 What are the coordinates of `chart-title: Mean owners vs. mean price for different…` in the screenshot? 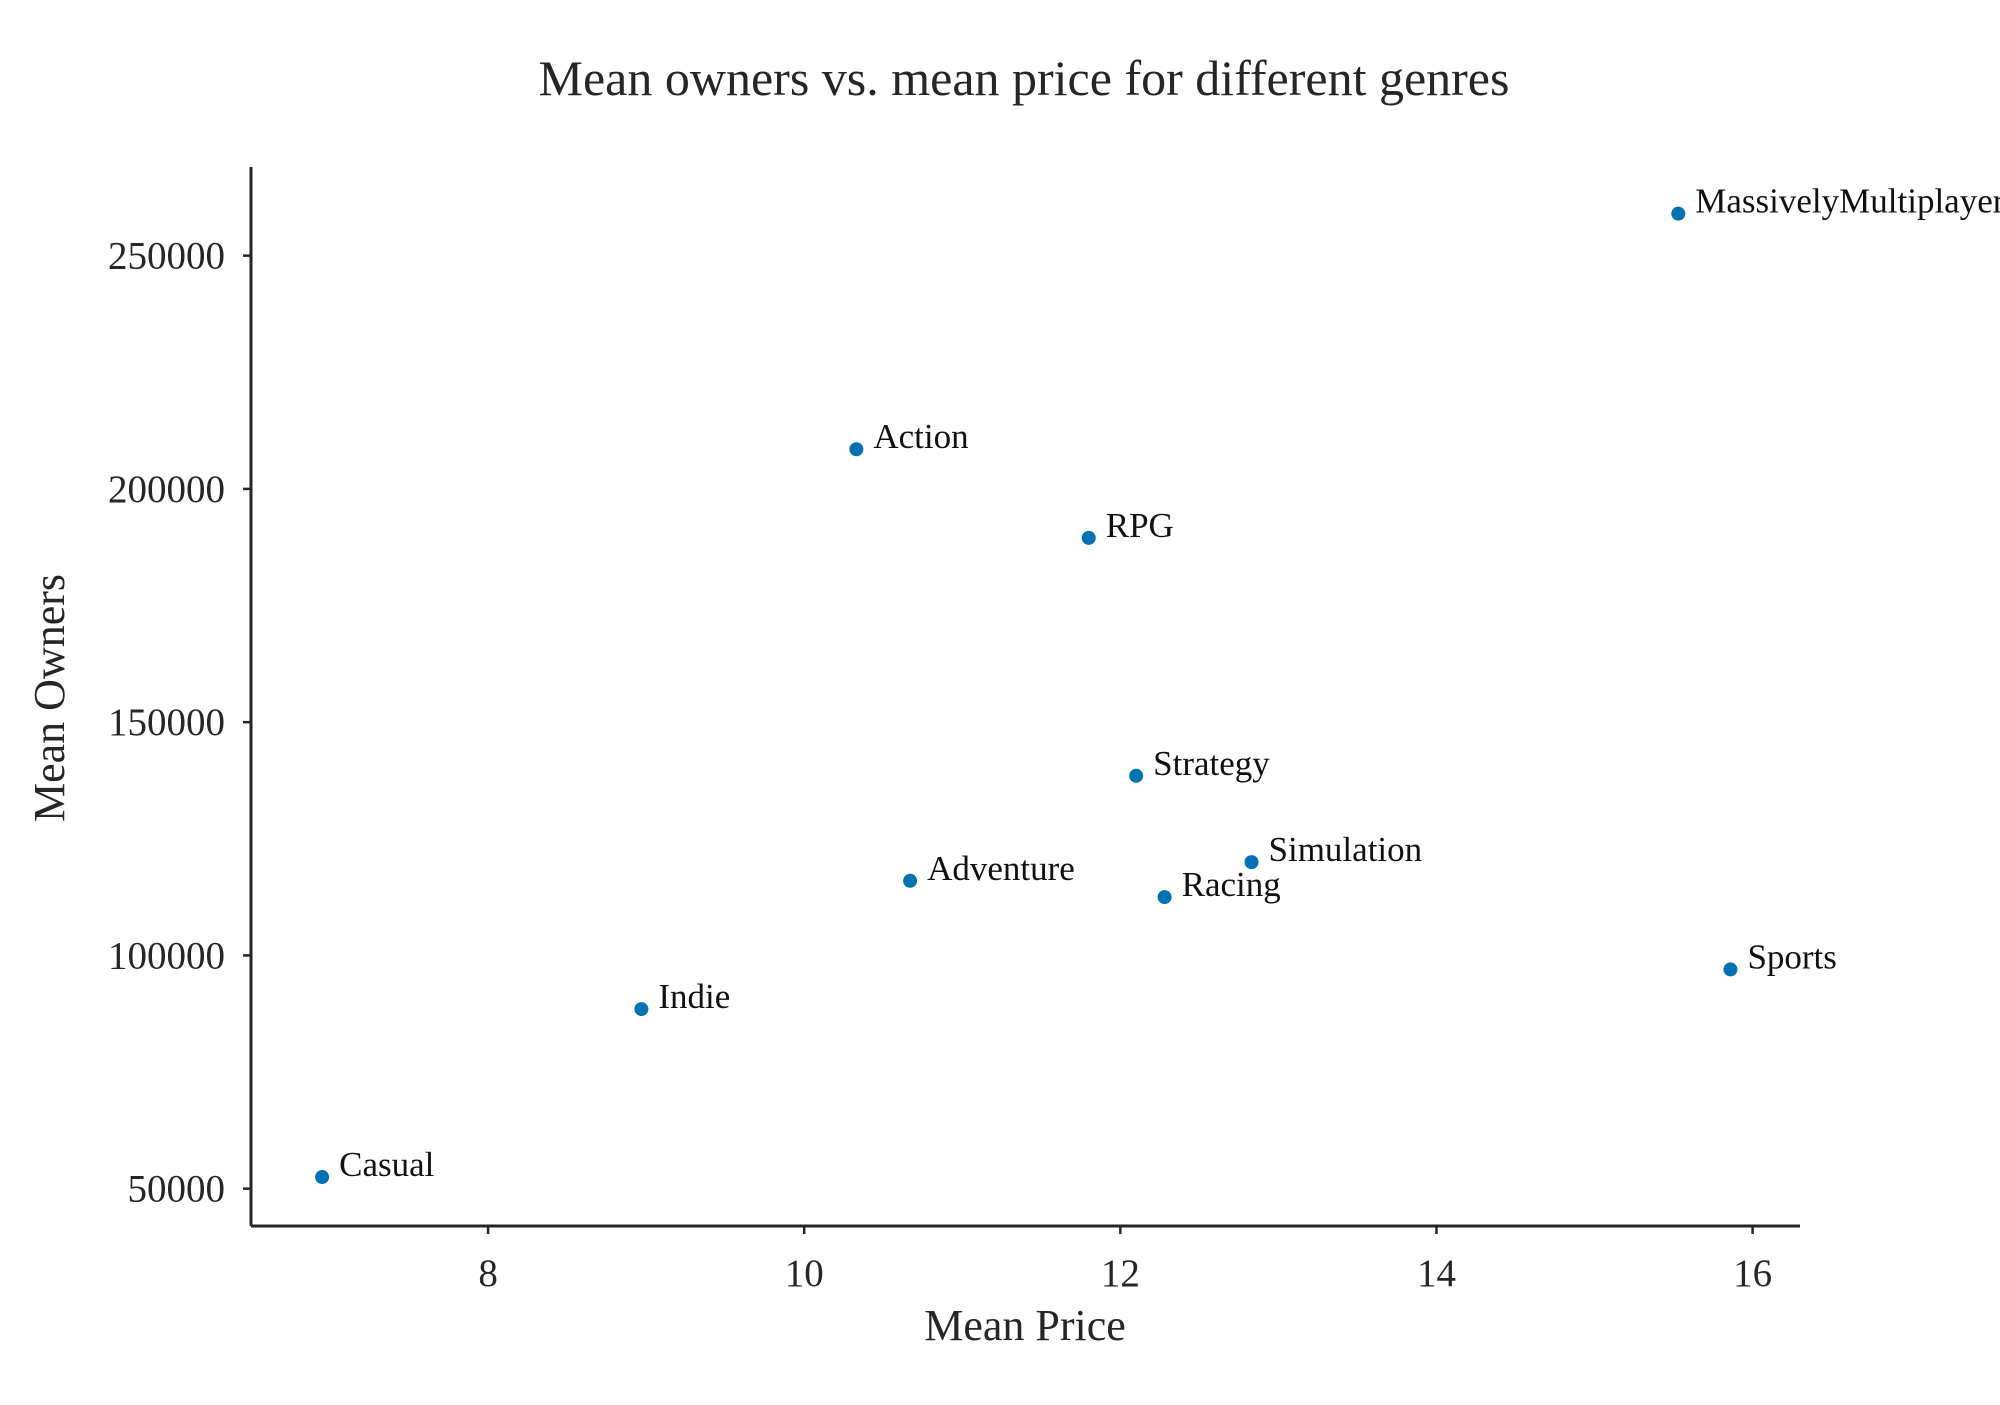 It's located at (1024, 78).